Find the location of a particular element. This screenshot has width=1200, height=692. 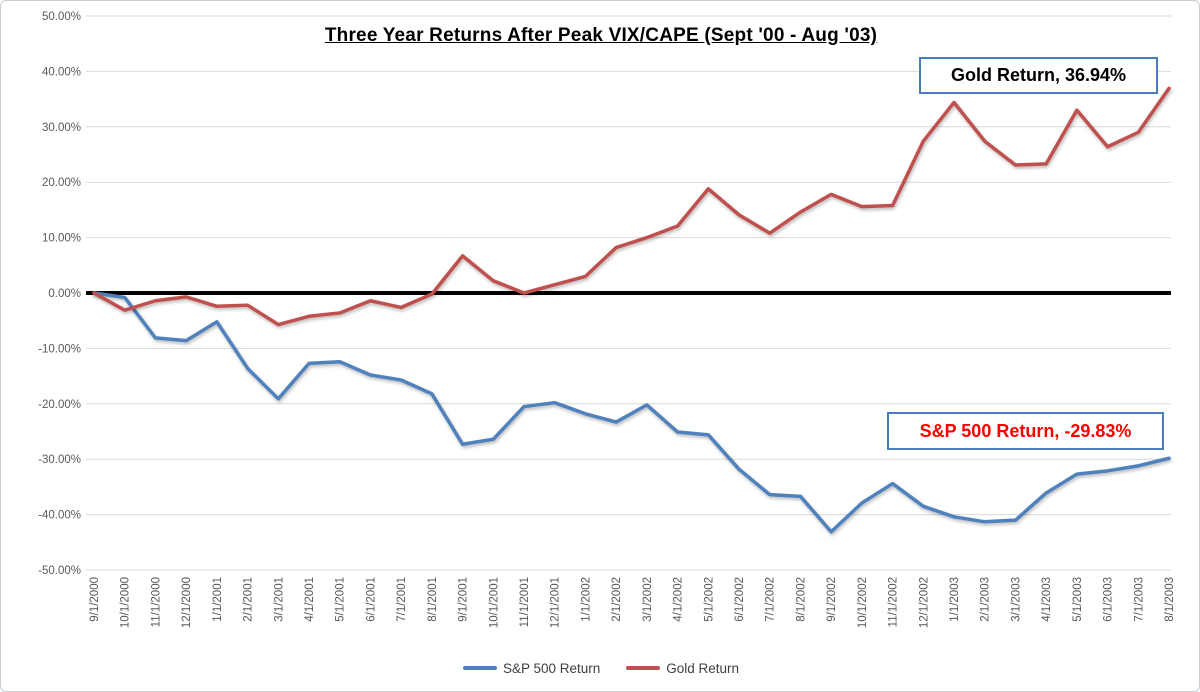

x-tick-label: 8/1/2003 is located at coordinates (1170, 599).